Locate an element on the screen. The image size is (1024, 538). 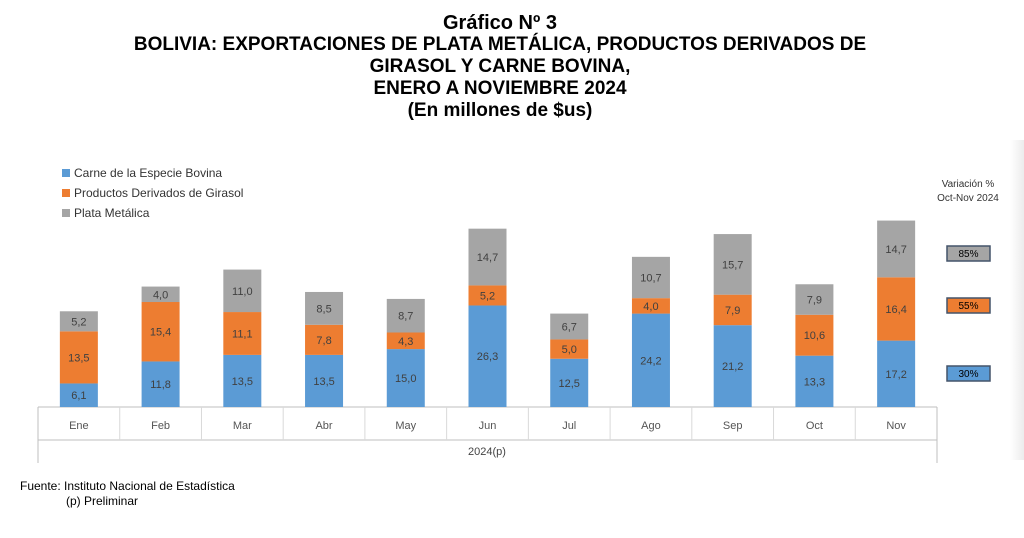
data-label: 24,2 is located at coordinates (650, 361).